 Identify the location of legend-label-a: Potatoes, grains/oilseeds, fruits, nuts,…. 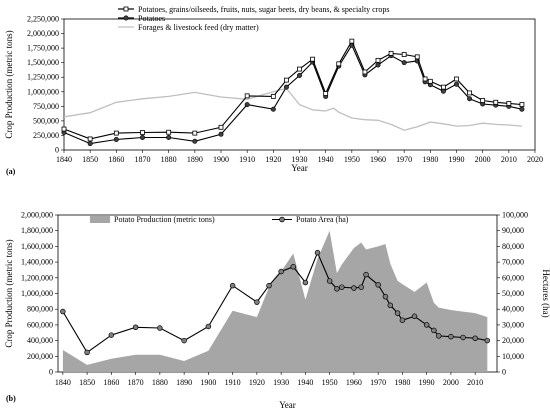
(264, 9).